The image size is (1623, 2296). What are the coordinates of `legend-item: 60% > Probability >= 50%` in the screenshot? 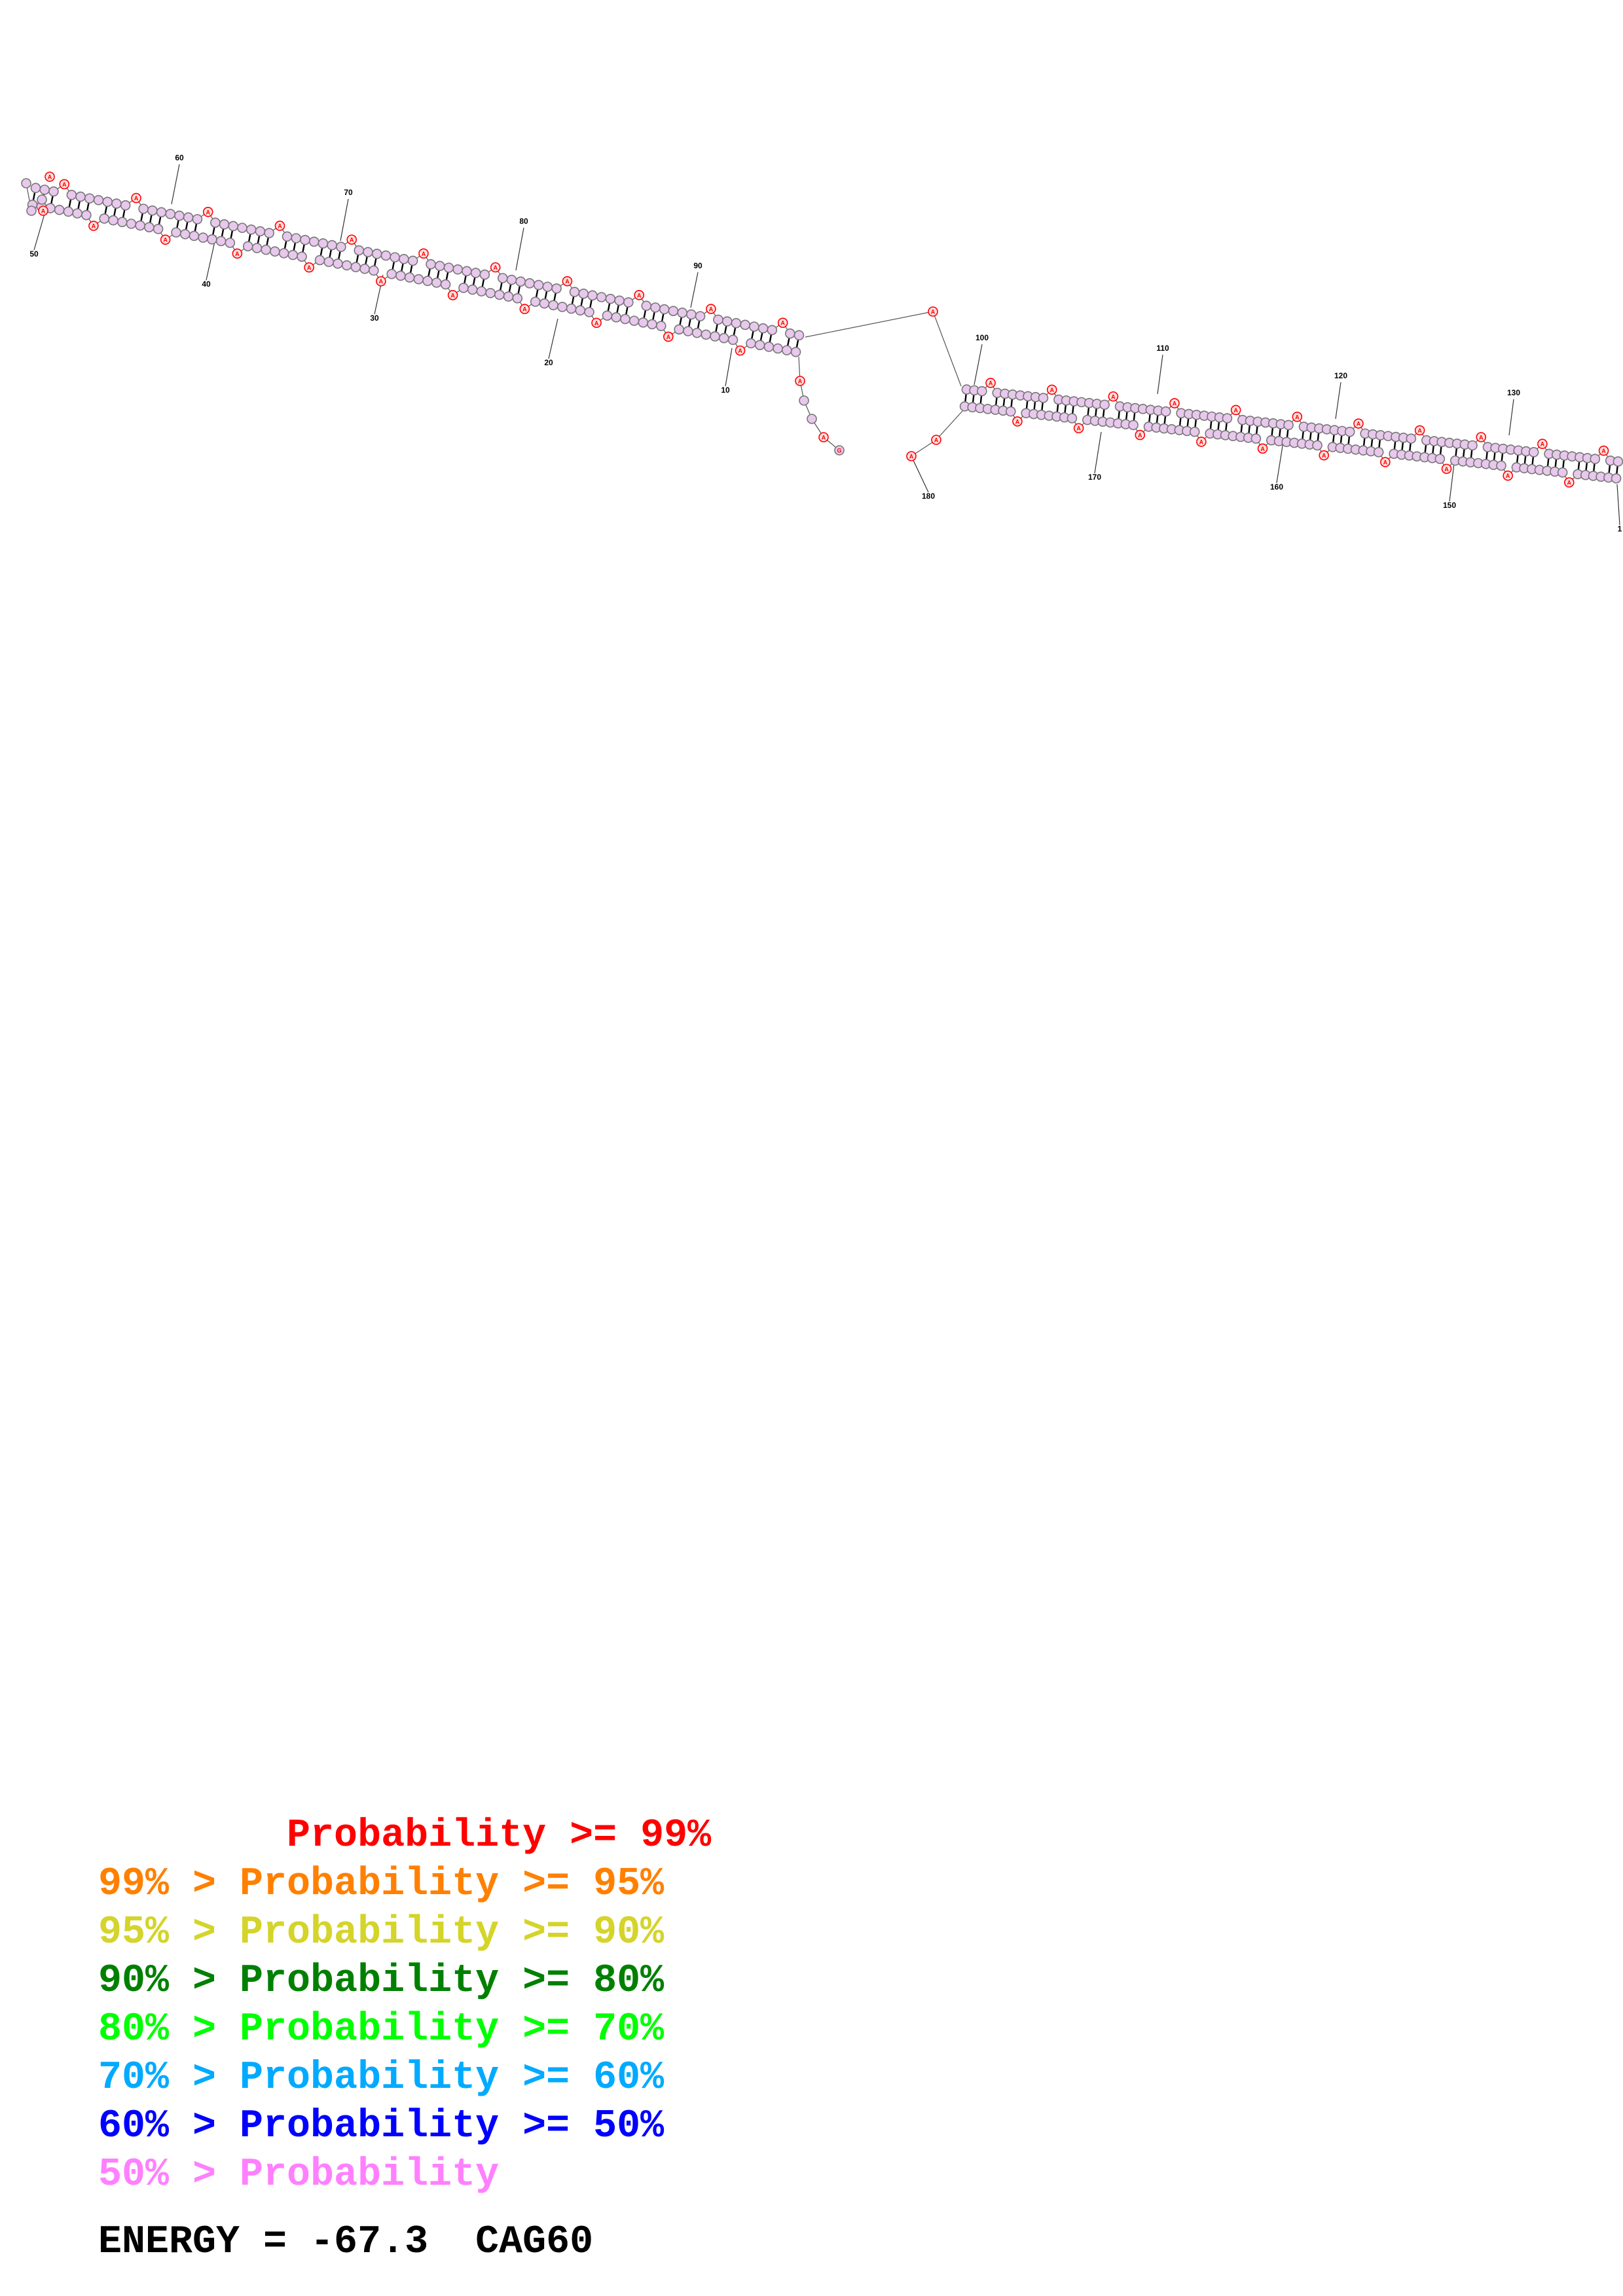 It's located at (381, 2126).